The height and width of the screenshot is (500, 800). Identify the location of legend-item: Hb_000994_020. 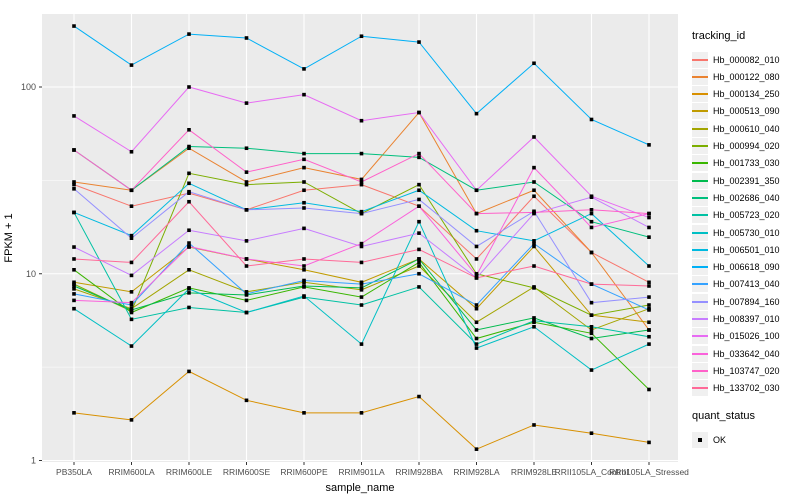
(736, 146).